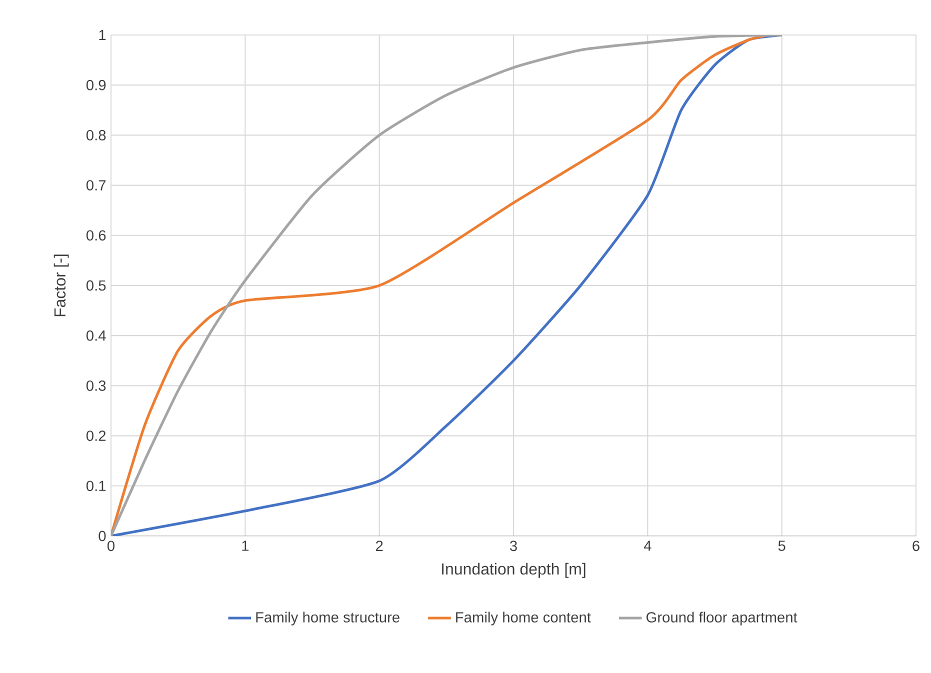 The width and height of the screenshot is (931, 673). Describe the element at coordinates (110, 546) in the screenshot. I see `x-tick-label: 0` at that location.